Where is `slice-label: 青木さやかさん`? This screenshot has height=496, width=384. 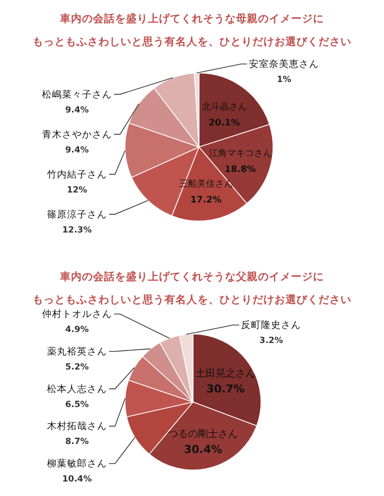 slice-label: 青木さやかさん is located at coordinates (77, 134).